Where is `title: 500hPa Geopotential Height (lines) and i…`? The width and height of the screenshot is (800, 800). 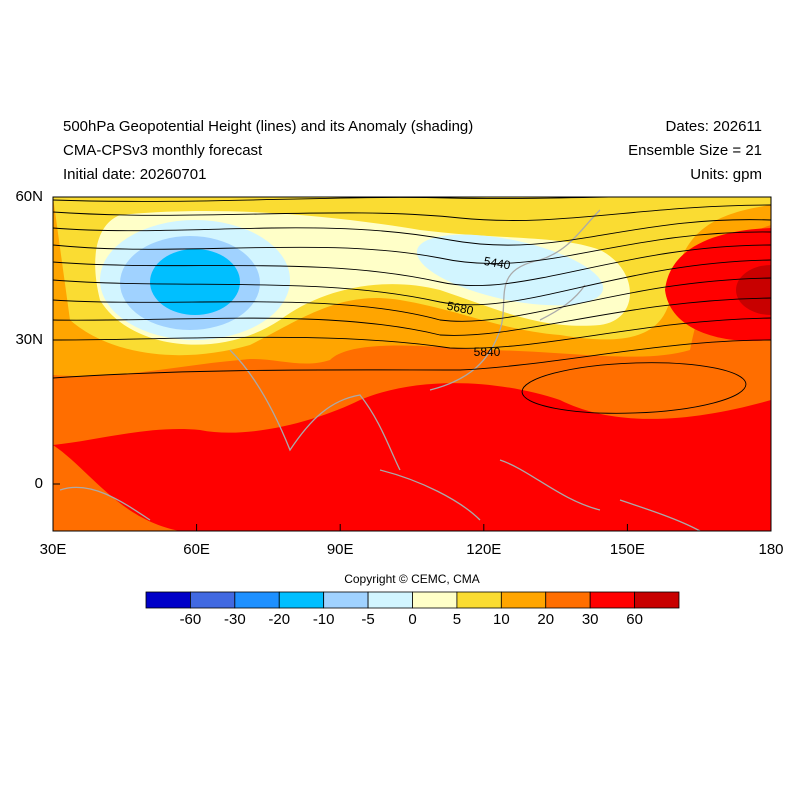 title: 500hPa Geopotential Height (lines) and i… is located at coordinates (268, 126).